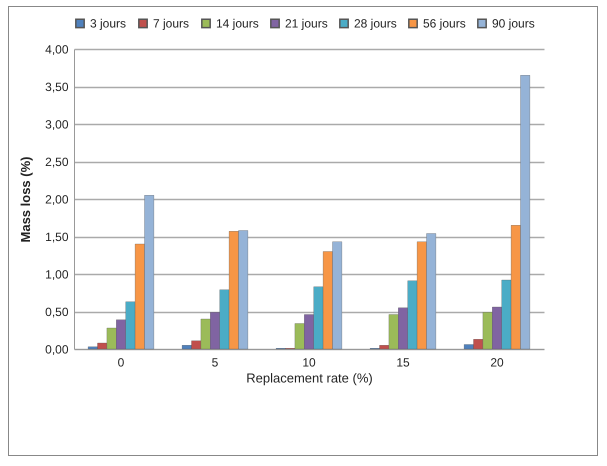 The height and width of the screenshot is (466, 607). What do you see at coordinates (57, 49) in the screenshot?
I see `y-tick-label: 4,00` at bounding box center [57, 49].